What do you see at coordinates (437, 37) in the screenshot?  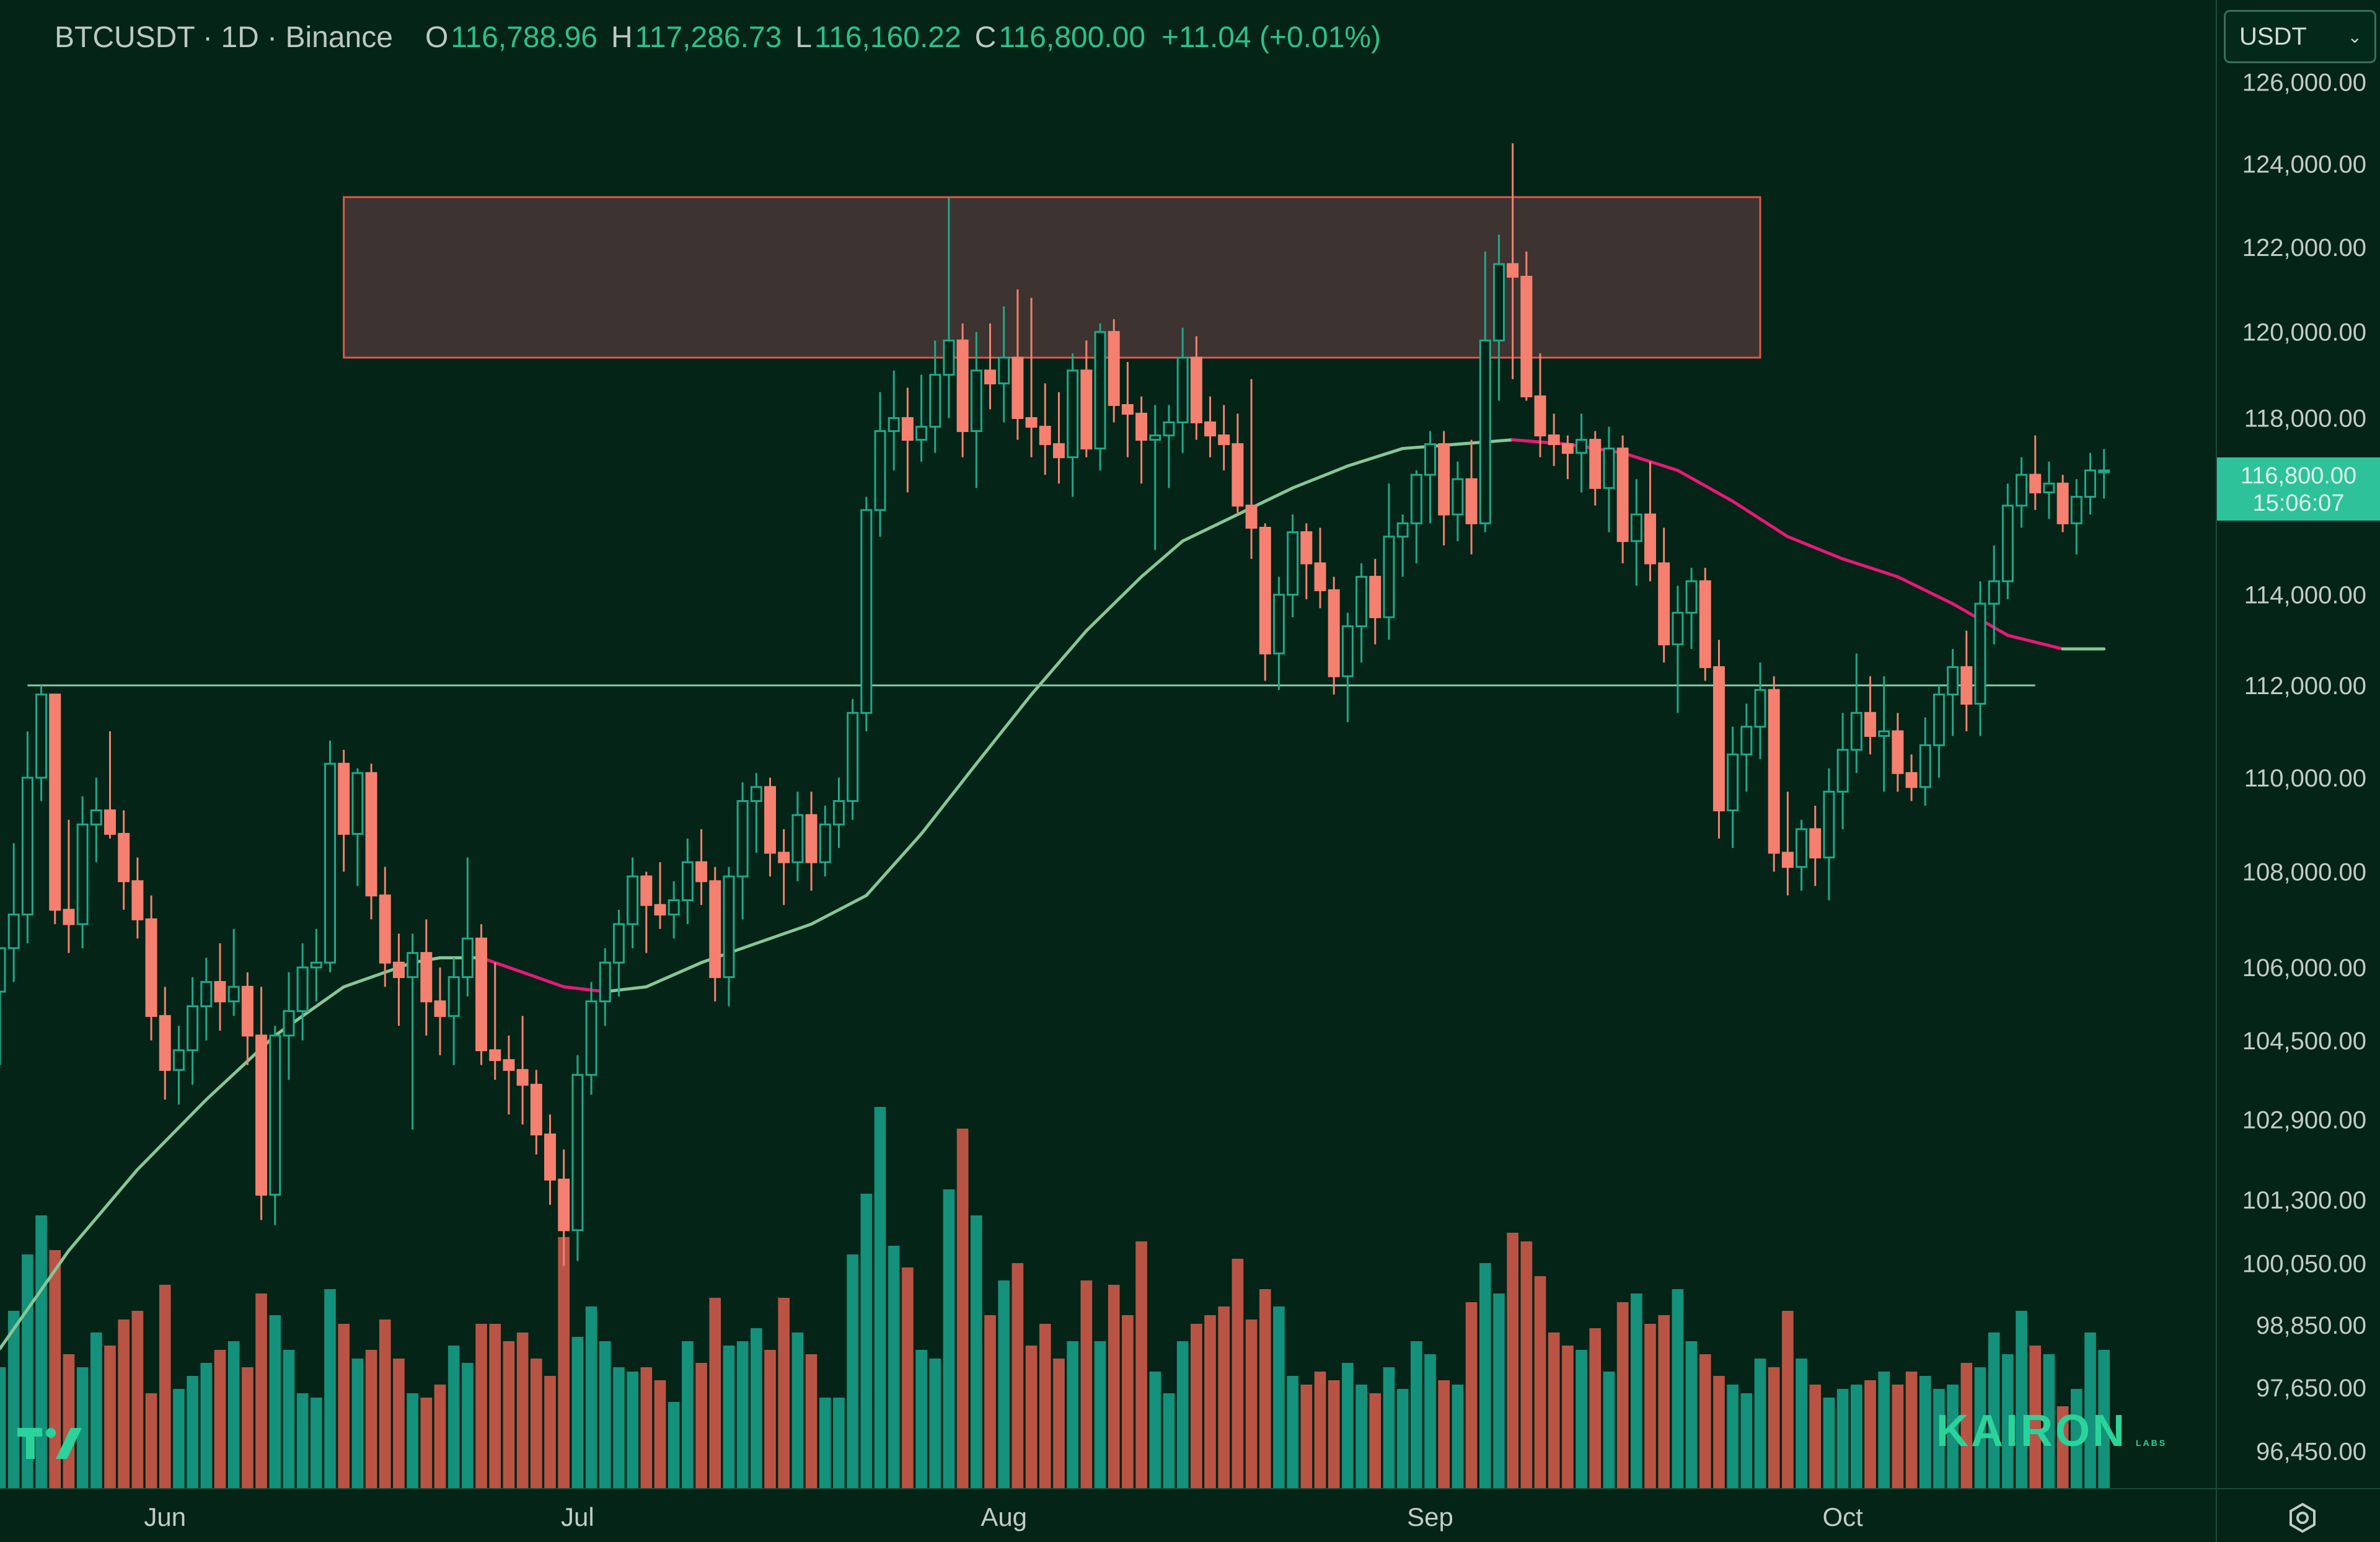 I see `open-label: O` at bounding box center [437, 37].